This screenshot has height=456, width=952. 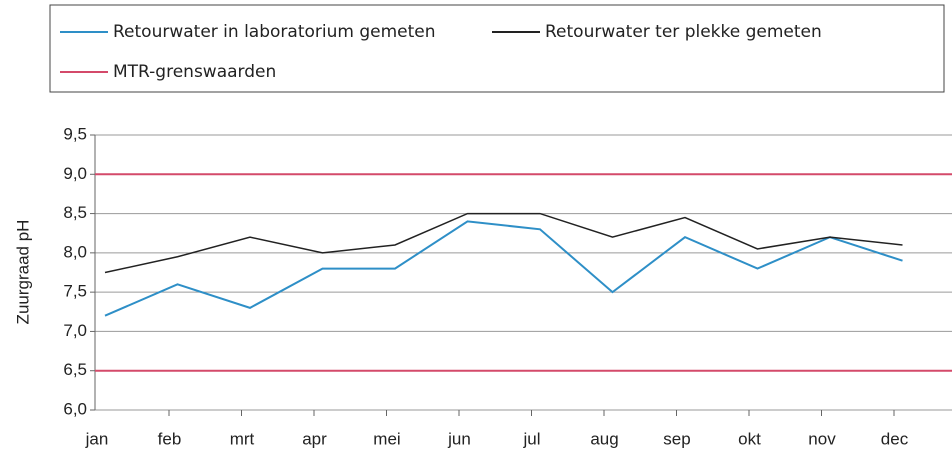 I want to click on y-tick-label: 7,0, so click(x=75, y=330).